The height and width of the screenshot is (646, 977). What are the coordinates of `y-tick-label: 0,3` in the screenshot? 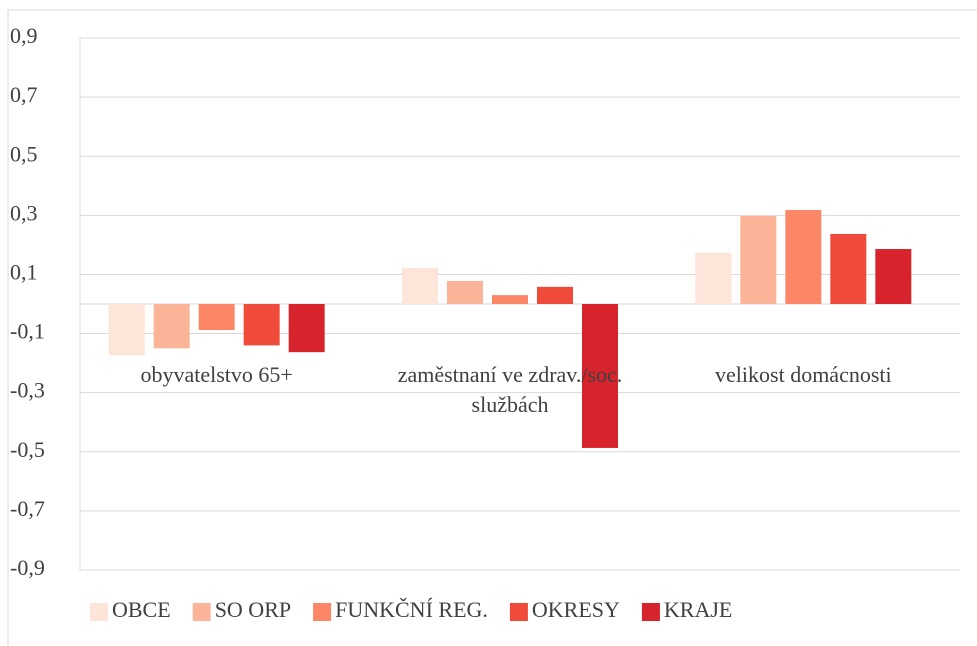 It's located at (24, 212).